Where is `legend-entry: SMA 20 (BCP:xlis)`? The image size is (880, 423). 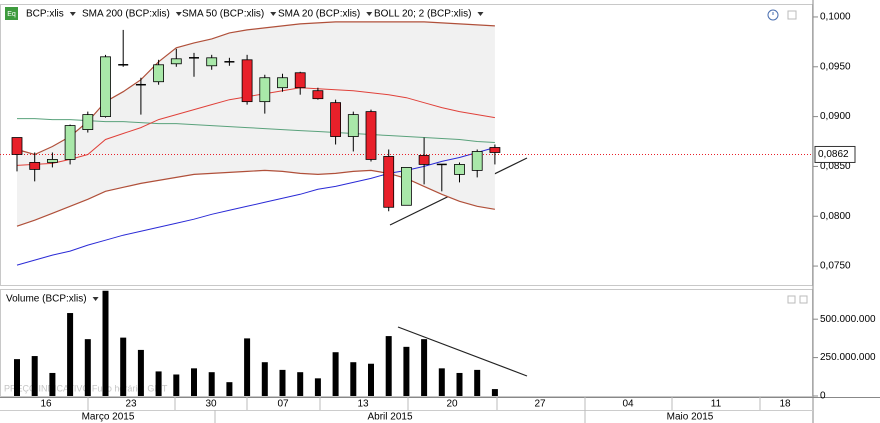
legend-entry: SMA 20 (BCP:xlis) is located at coordinates (319, 14).